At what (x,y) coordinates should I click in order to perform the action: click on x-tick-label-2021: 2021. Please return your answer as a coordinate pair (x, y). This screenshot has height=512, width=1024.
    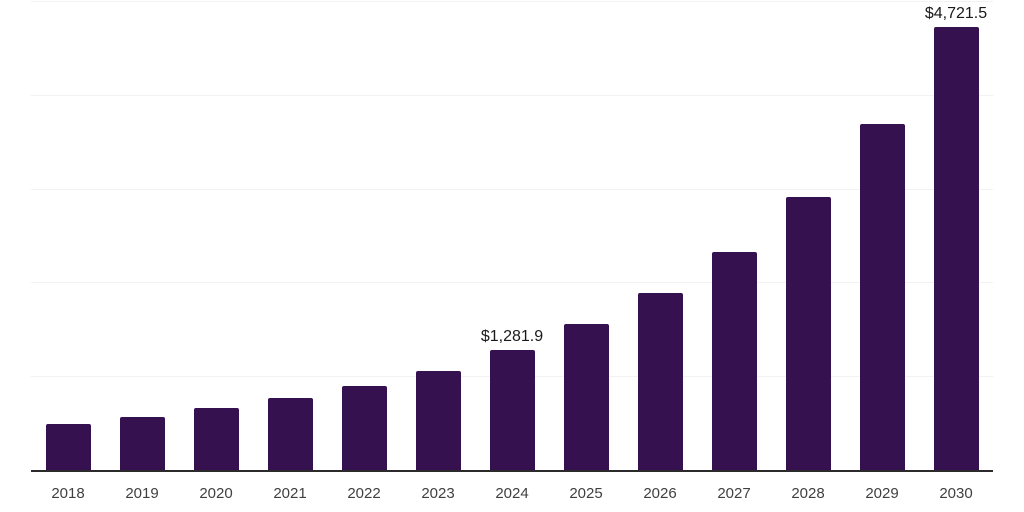
    Looking at the image, I should click on (290, 493).